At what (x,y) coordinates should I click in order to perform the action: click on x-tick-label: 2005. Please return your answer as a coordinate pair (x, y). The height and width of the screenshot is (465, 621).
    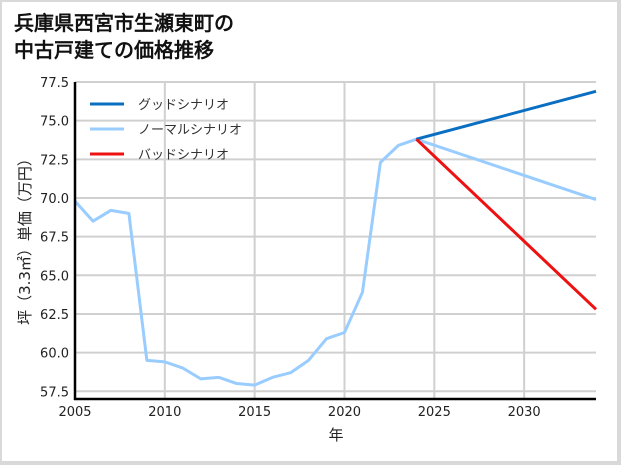
    Looking at the image, I should click on (74, 412).